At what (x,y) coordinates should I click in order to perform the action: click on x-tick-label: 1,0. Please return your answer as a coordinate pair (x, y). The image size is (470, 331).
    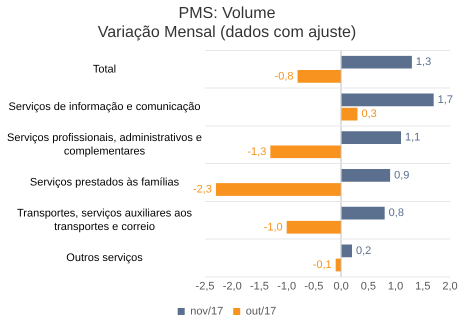
    Looking at the image, I should click on (396, 286).